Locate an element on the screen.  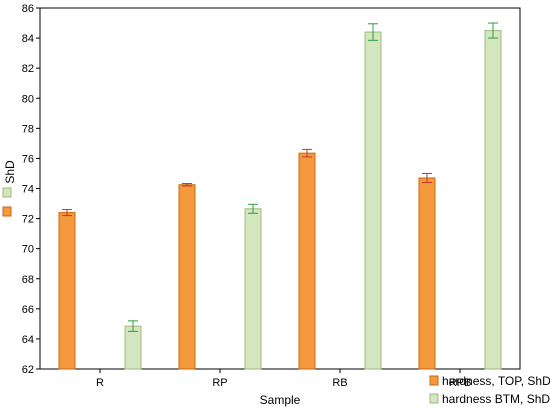
y-tick-label: 82 is located at coordinates (28, 69).